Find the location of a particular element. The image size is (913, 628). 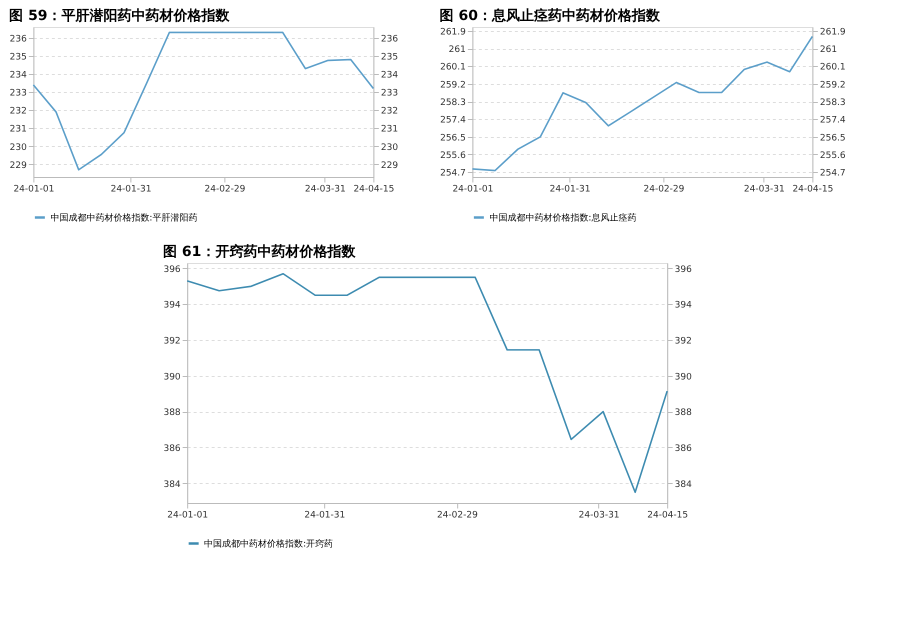

y-tick-label: 396 is located at coordinates (172, 269).